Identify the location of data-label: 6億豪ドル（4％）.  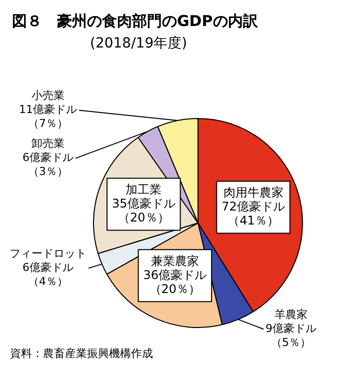
(48, 274).